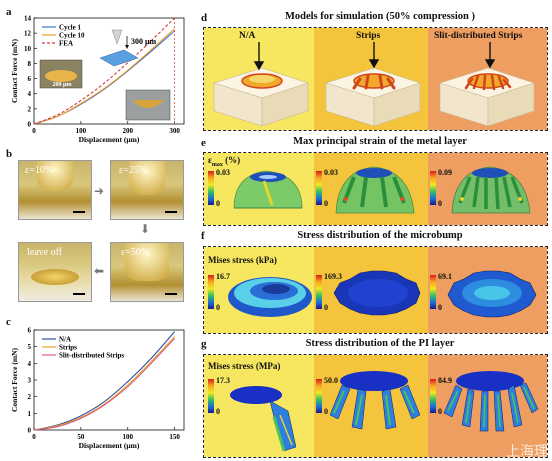 The height and width of the screenshot is (461, 552). I want to click on panel-label-b: b, so click(9, 154).